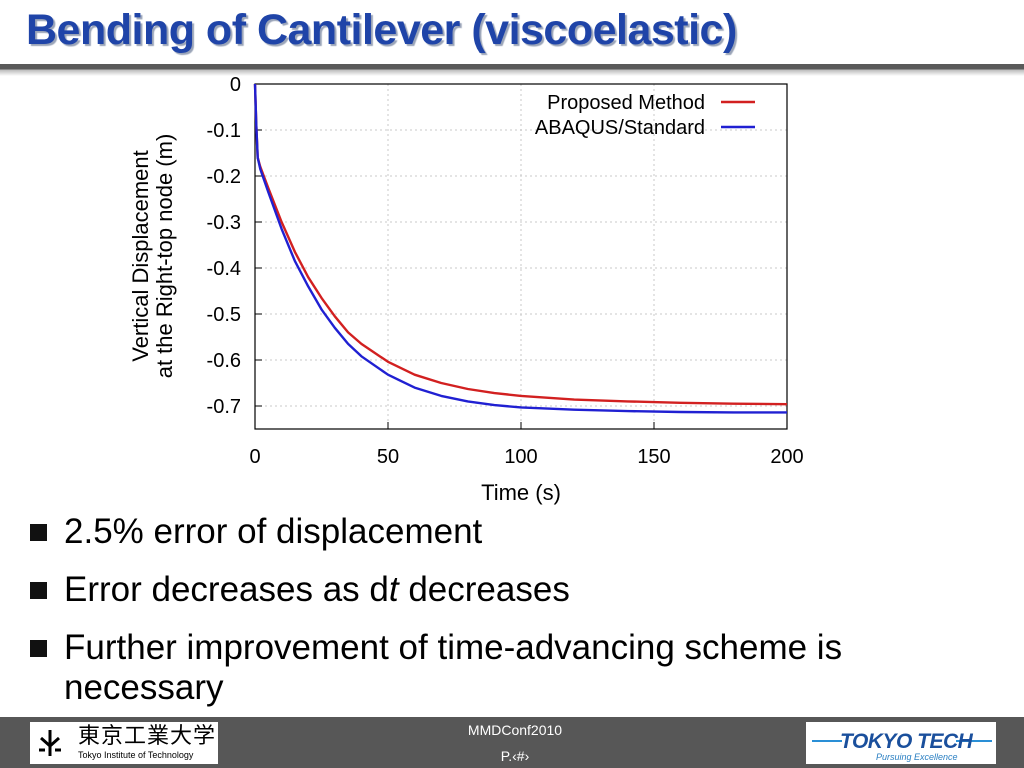 The image size is (1024, 768). What do you see at coordinates (520, 457) in the screenshot?
I see `x-tick-label: 100` at bounding box center [520, 457].